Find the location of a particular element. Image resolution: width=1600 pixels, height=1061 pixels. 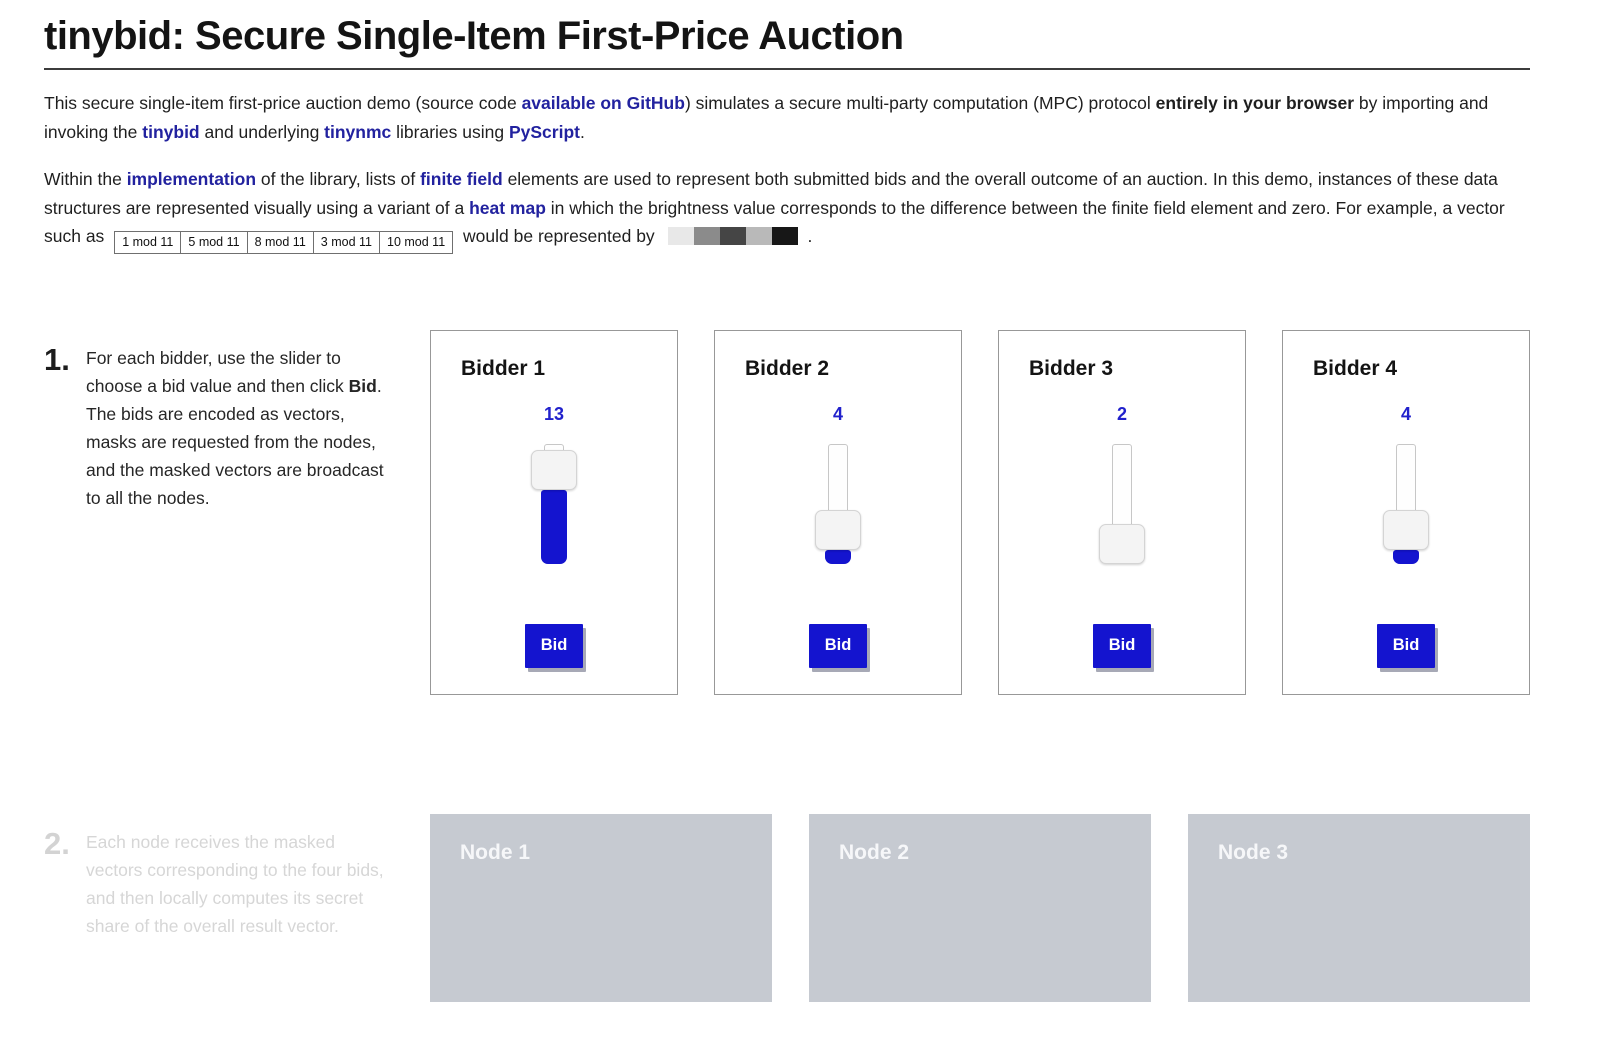

github-link: available on GitHub is located at coordinates (603, 103).